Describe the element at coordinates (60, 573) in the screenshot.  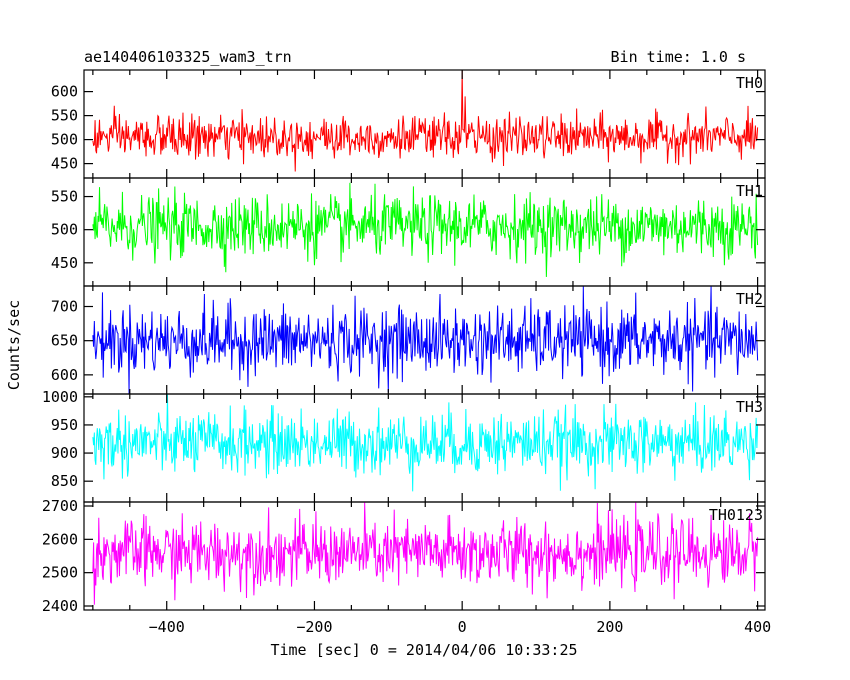
I see `y-tick-label: 2500` at that location.